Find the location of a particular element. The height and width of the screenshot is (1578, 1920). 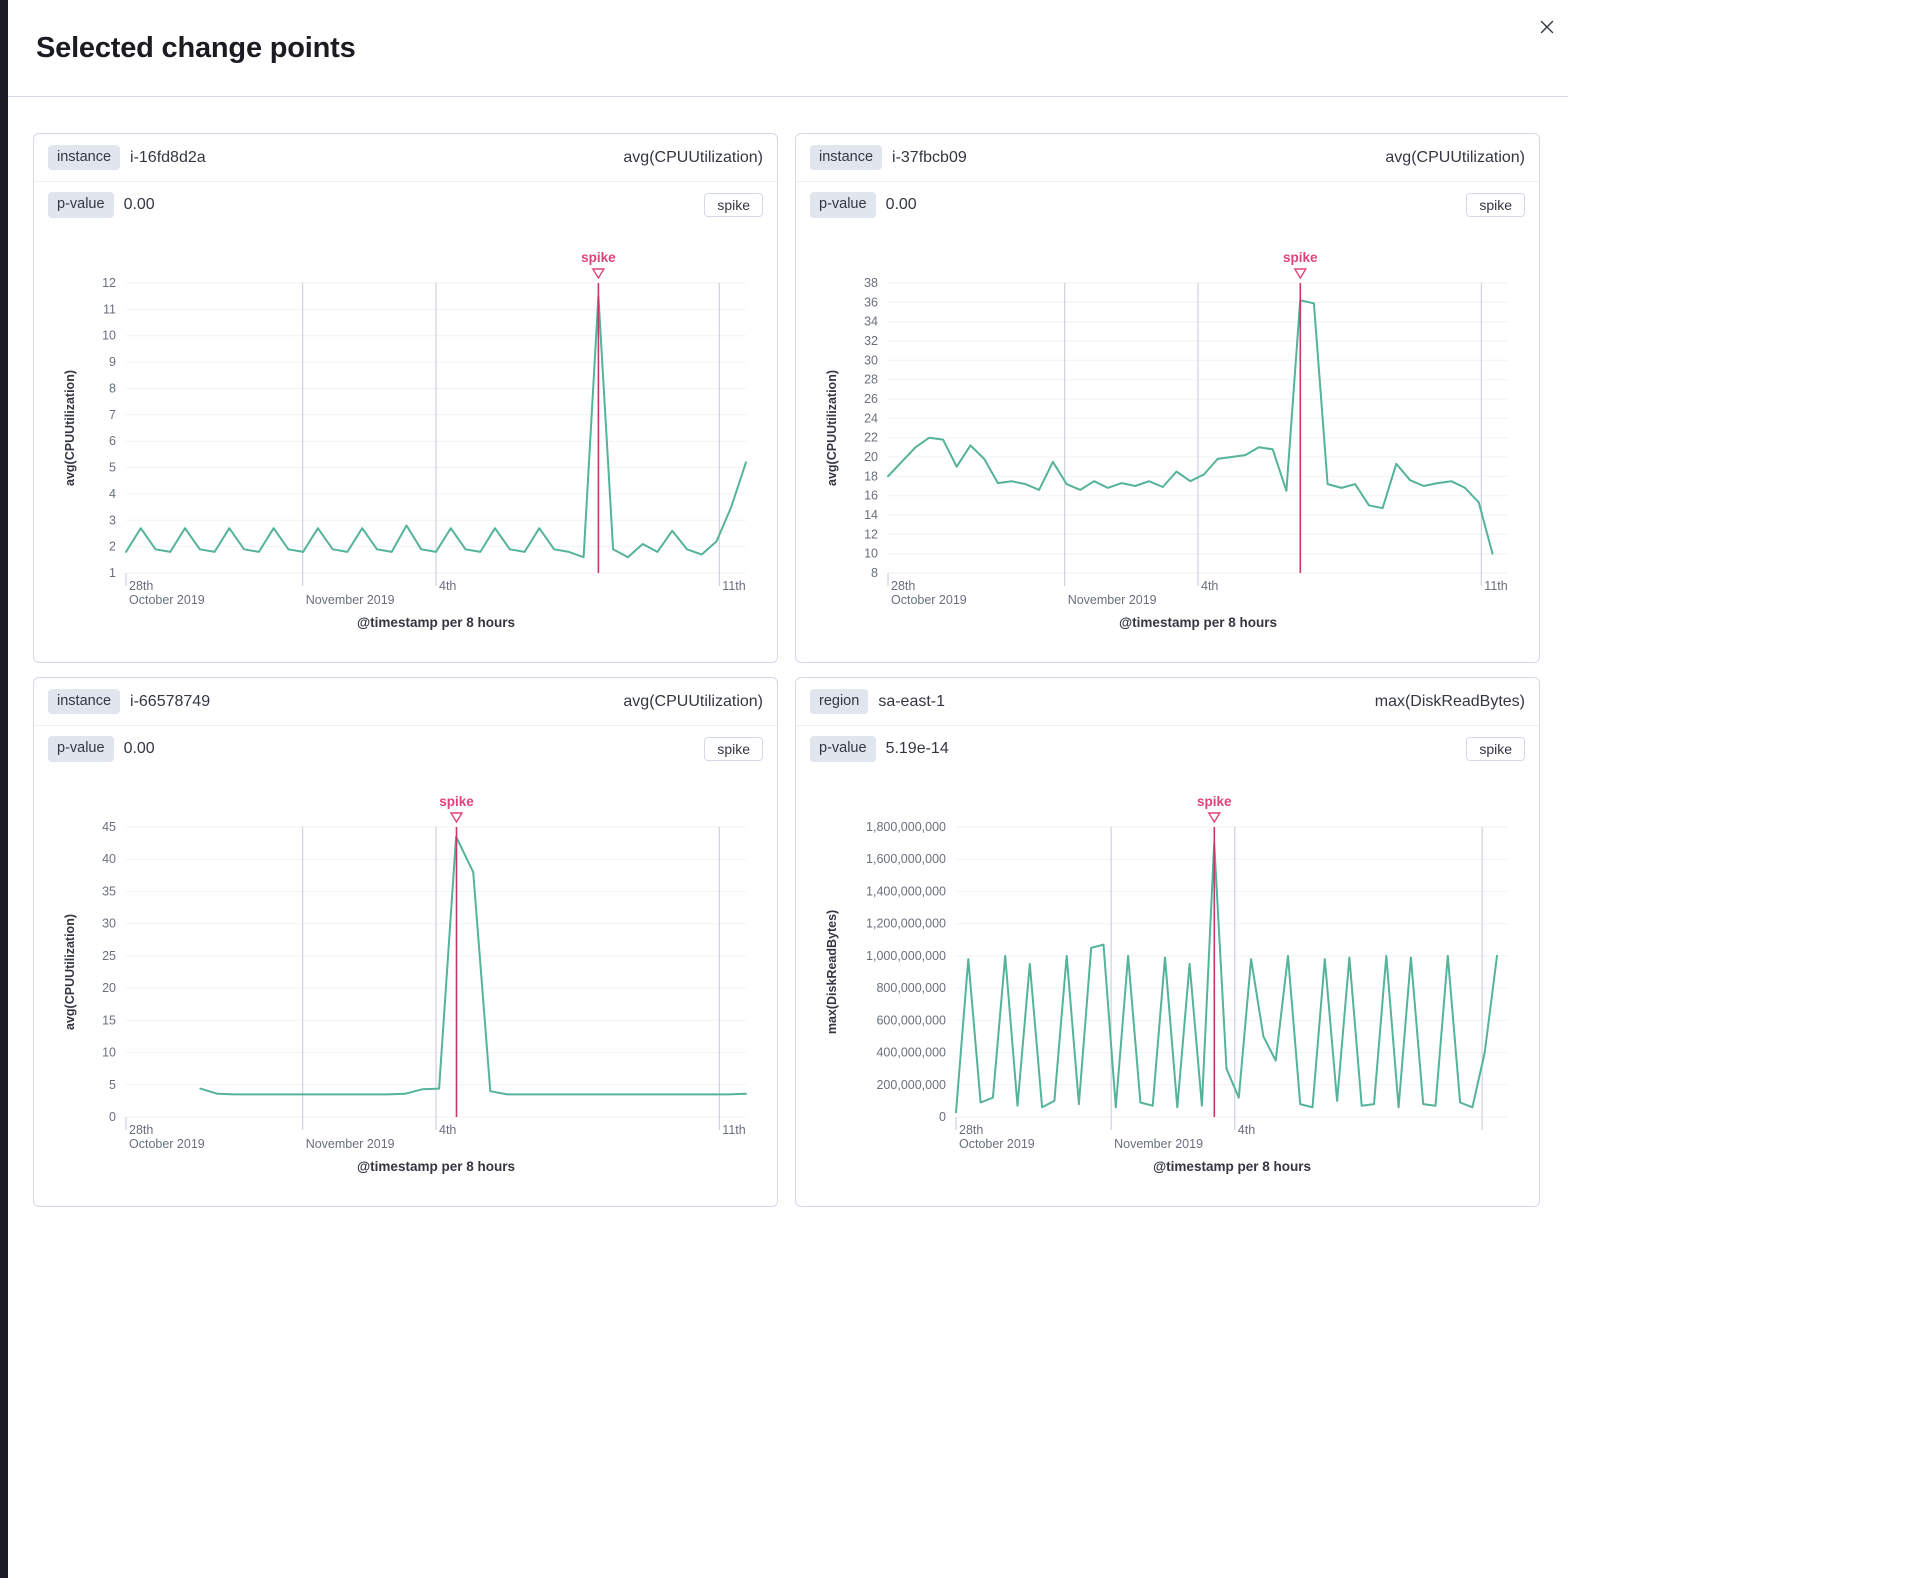

svg-text: 1 is located at coordinates (112, 573).